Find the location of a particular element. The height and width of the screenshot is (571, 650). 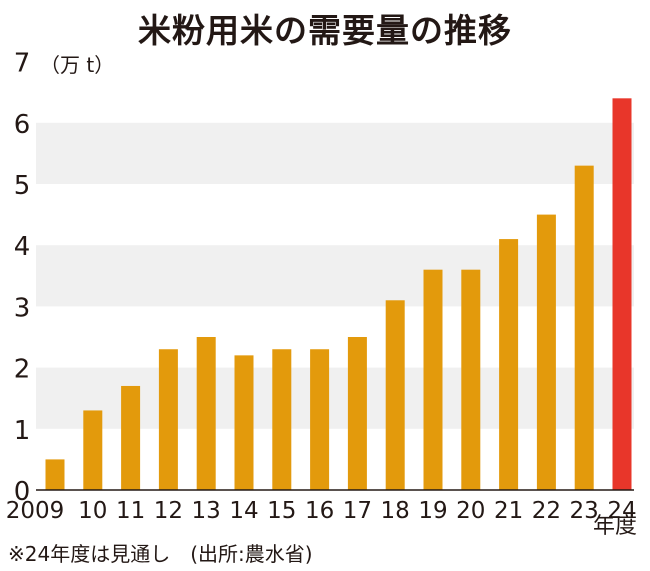

x-tick-label: 21 is located at coordinates (508, 511).